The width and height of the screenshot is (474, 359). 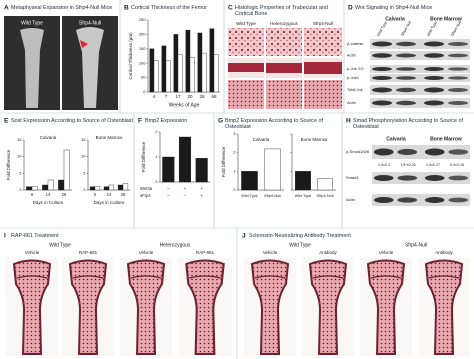 I want to click on x-tick-label: 4, so click(x=154, y=96).